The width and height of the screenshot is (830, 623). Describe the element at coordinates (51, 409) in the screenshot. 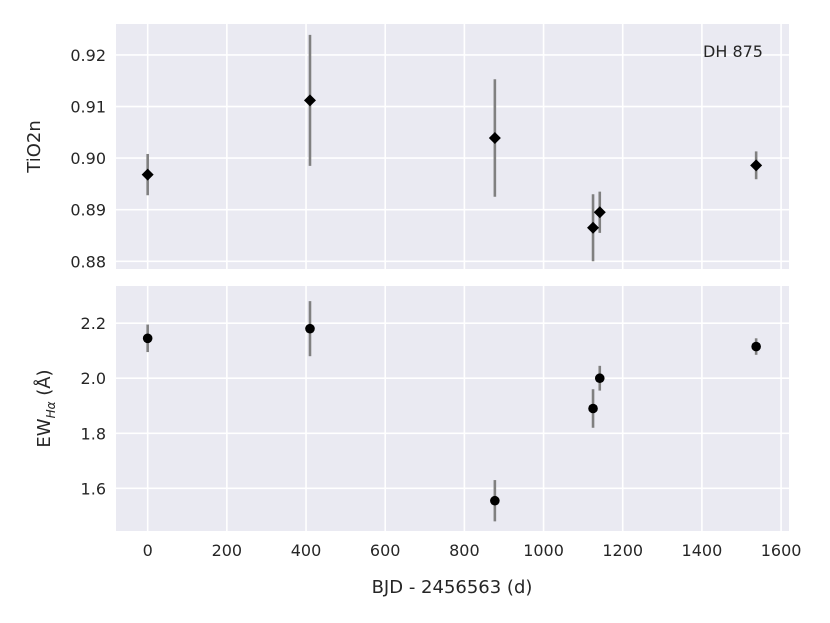

I see `y-axis-label-halpha-subscript: Hα` at that location.